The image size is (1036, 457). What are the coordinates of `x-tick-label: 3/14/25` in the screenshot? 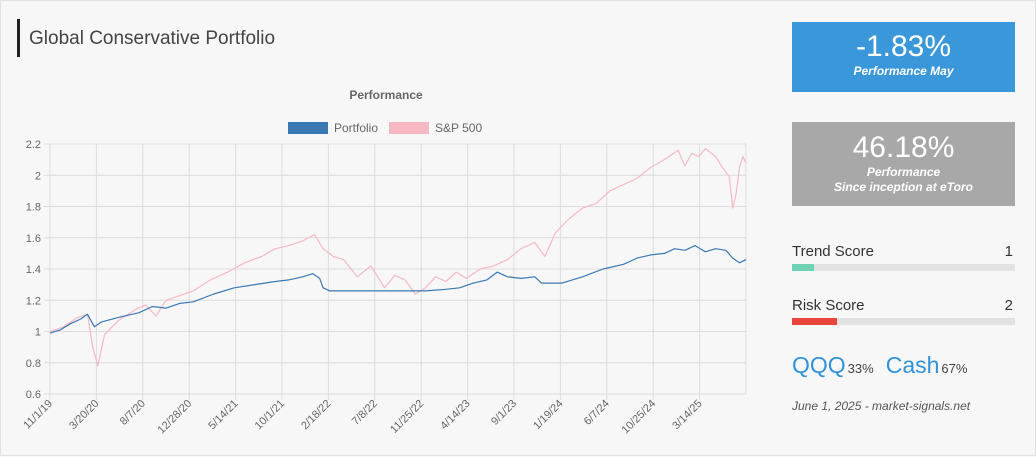 It's located at (687, 415).